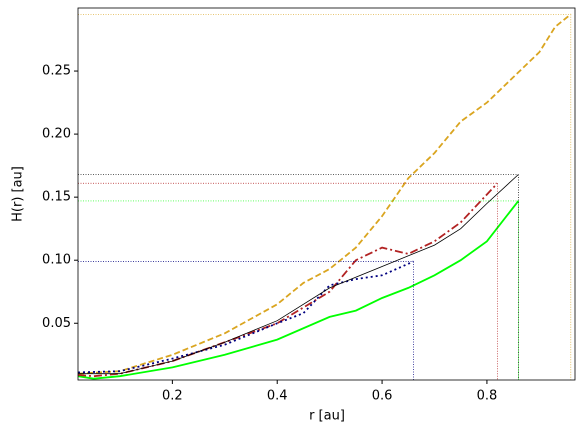 This screenshot has height=438, width=583. I want to click on x-tick-label: 0.2, so click(172, 396).